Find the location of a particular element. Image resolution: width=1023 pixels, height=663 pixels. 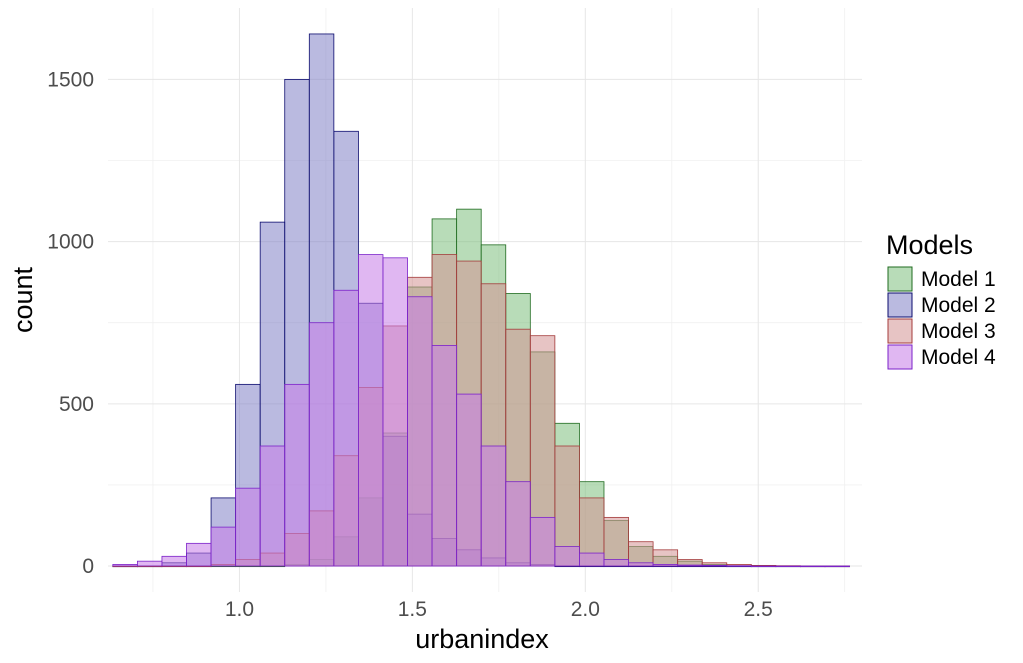

x-axis-title: urbanindex is located at coordinates (482, 639).